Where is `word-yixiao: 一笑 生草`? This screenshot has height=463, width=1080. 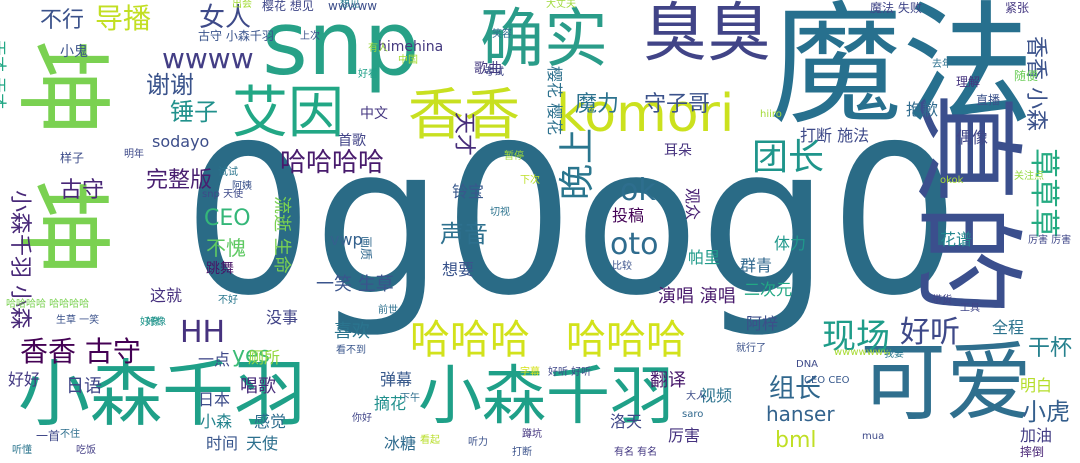 word-yixiao: 一笑 生草 is located at coordinates (355, 284).